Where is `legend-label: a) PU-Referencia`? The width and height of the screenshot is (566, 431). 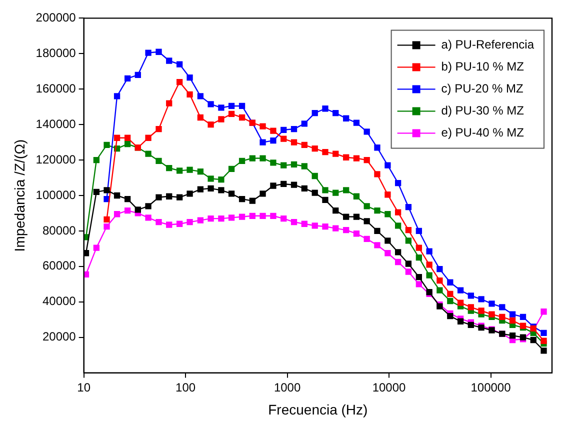 legend-label: a) PU-Referencia is located at coordinates (487, 45).